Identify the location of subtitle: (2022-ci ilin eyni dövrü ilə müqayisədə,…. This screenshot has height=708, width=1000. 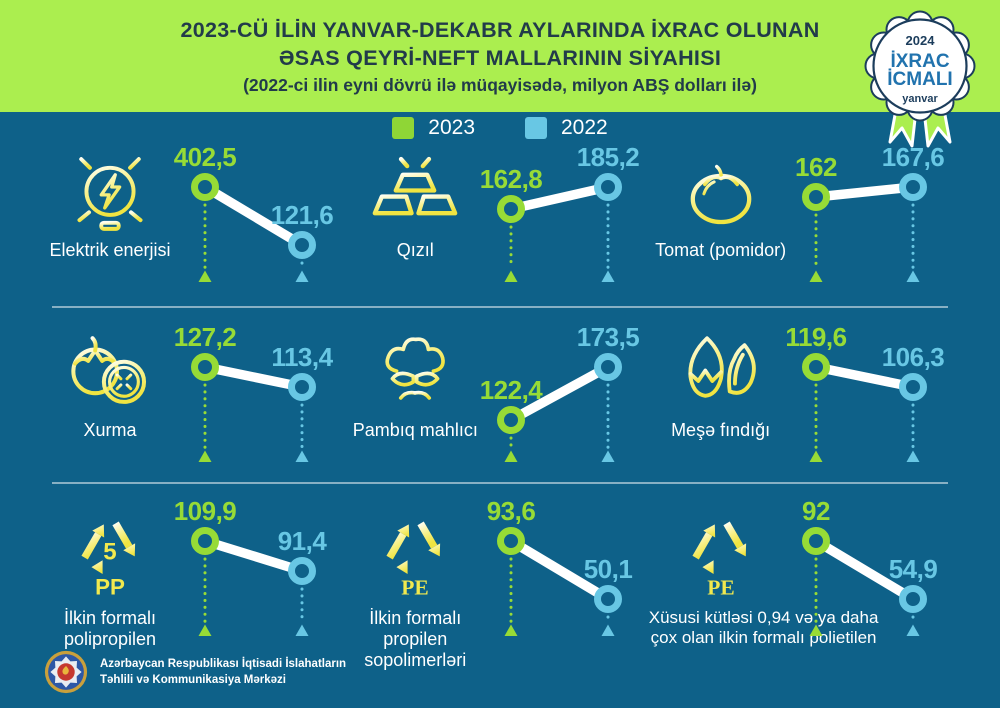
(500, 85).